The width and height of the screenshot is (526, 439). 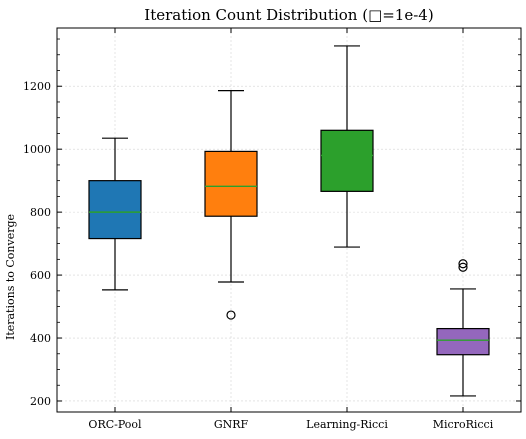 I want to click on y-tick-label: 800, so click(x=40, y=212).